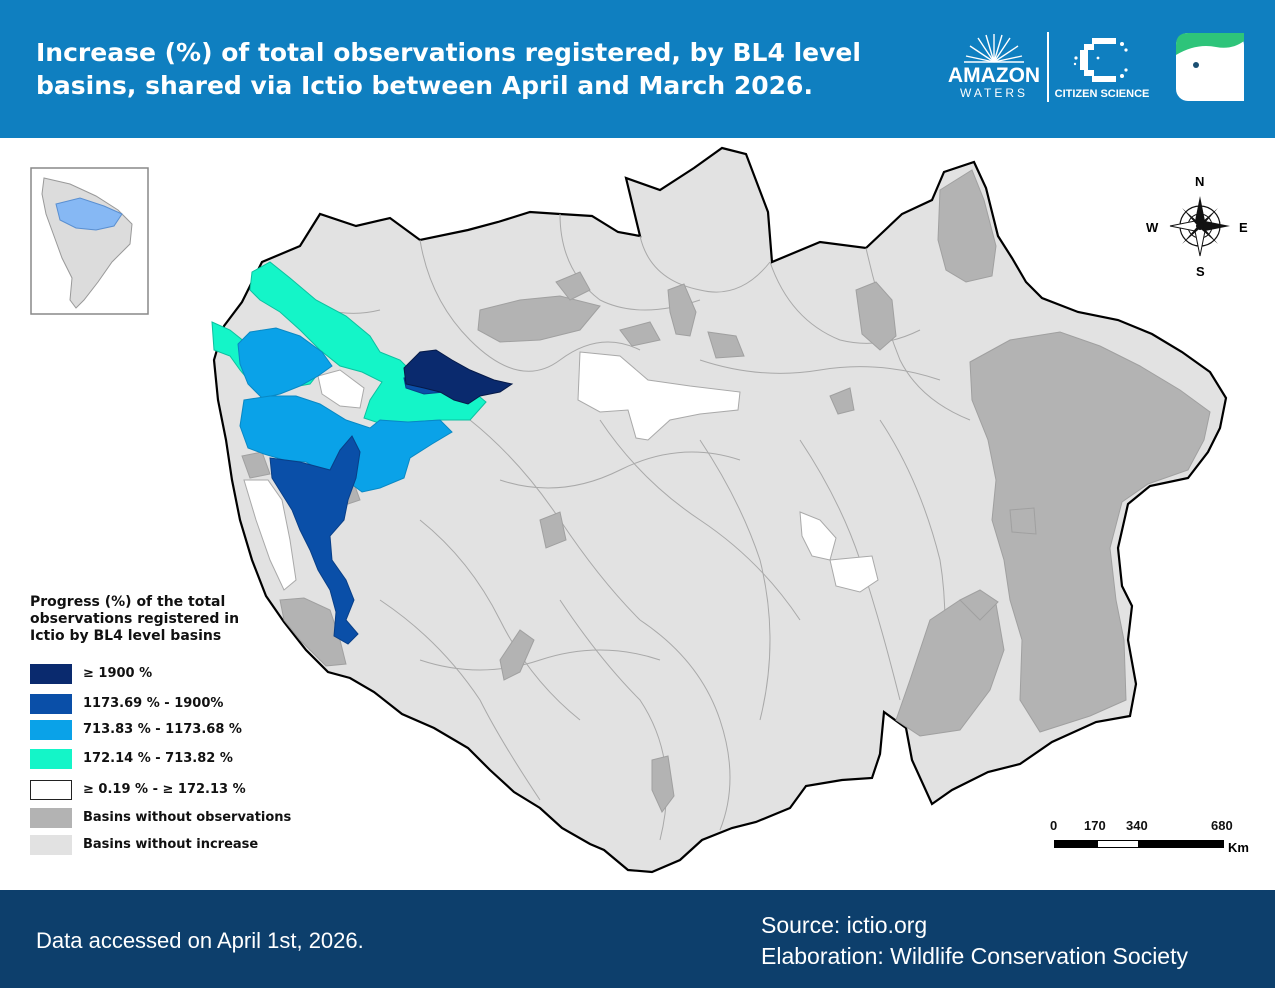 The height and width of the screenshot is (988, 1275). I want to click on citizen-science-label: CITIZEN SCIENCE, so click(1102, 94).